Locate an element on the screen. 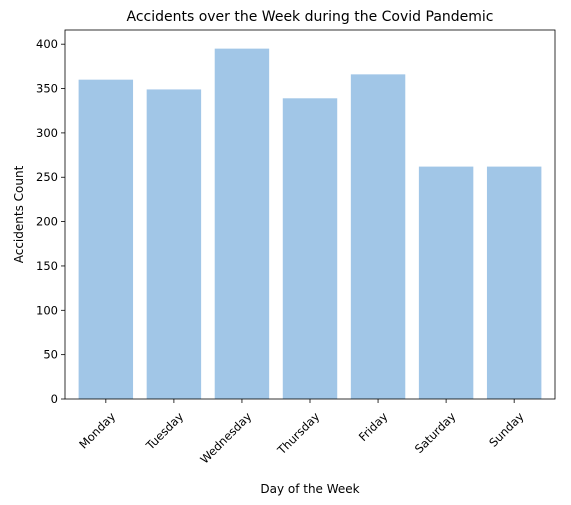  y-tick-label: 400 is located at coordinates (47, 44).